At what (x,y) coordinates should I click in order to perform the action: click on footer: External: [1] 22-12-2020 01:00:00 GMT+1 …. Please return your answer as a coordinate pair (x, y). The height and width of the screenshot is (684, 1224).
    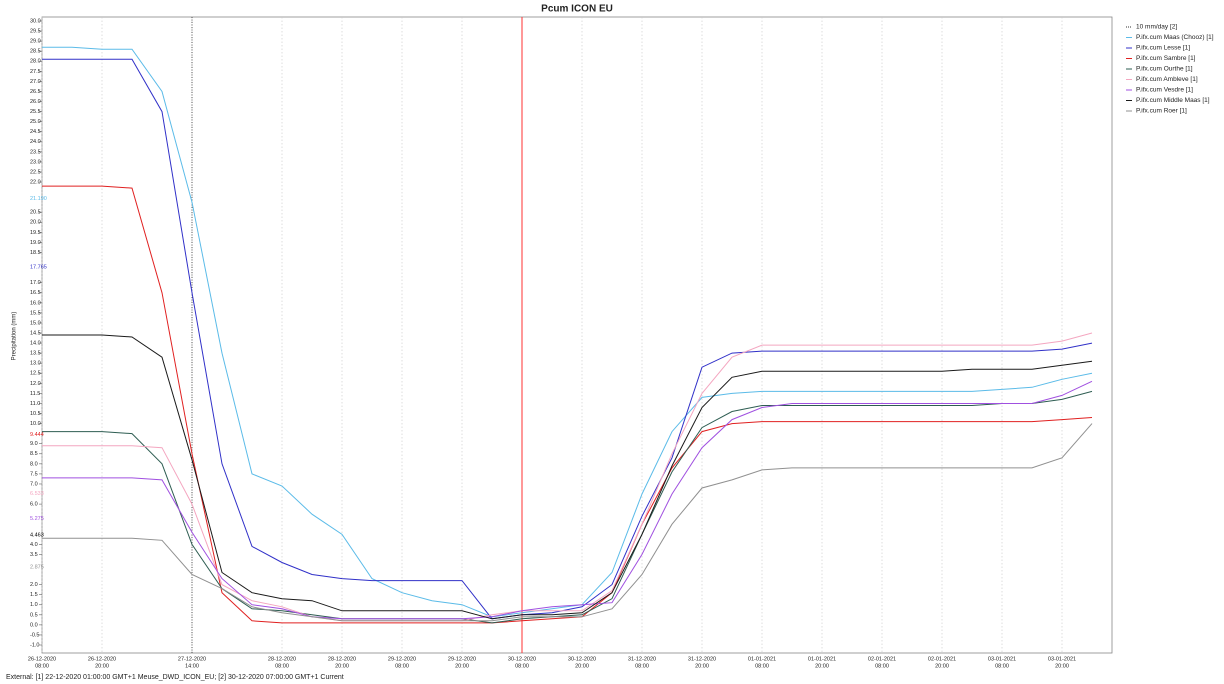
    Looking at the image, I should click on (175, 677).